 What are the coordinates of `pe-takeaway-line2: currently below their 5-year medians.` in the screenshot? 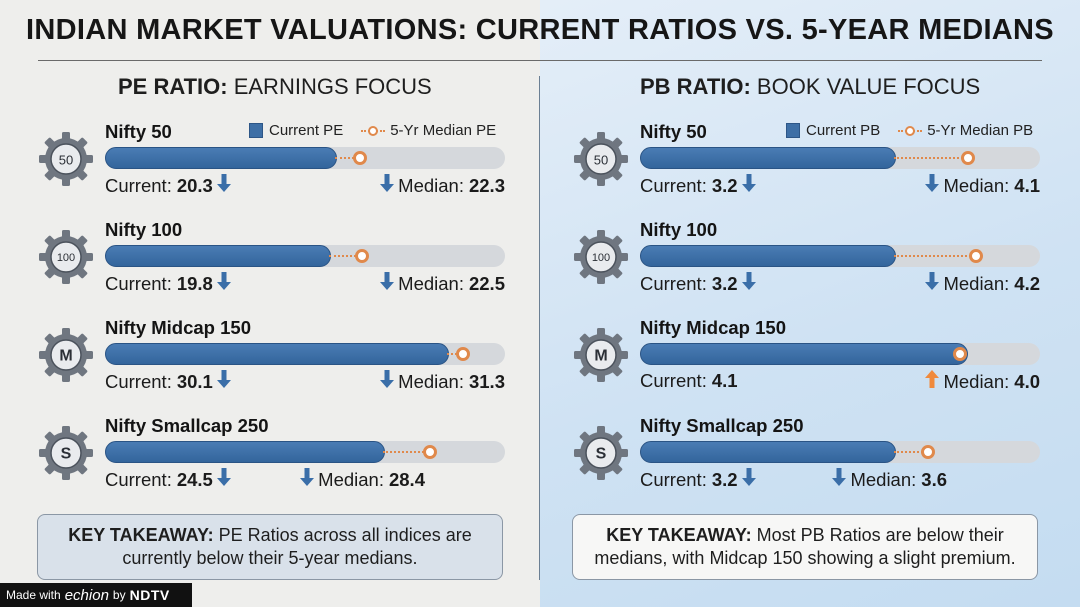 It's located at (270, 558).